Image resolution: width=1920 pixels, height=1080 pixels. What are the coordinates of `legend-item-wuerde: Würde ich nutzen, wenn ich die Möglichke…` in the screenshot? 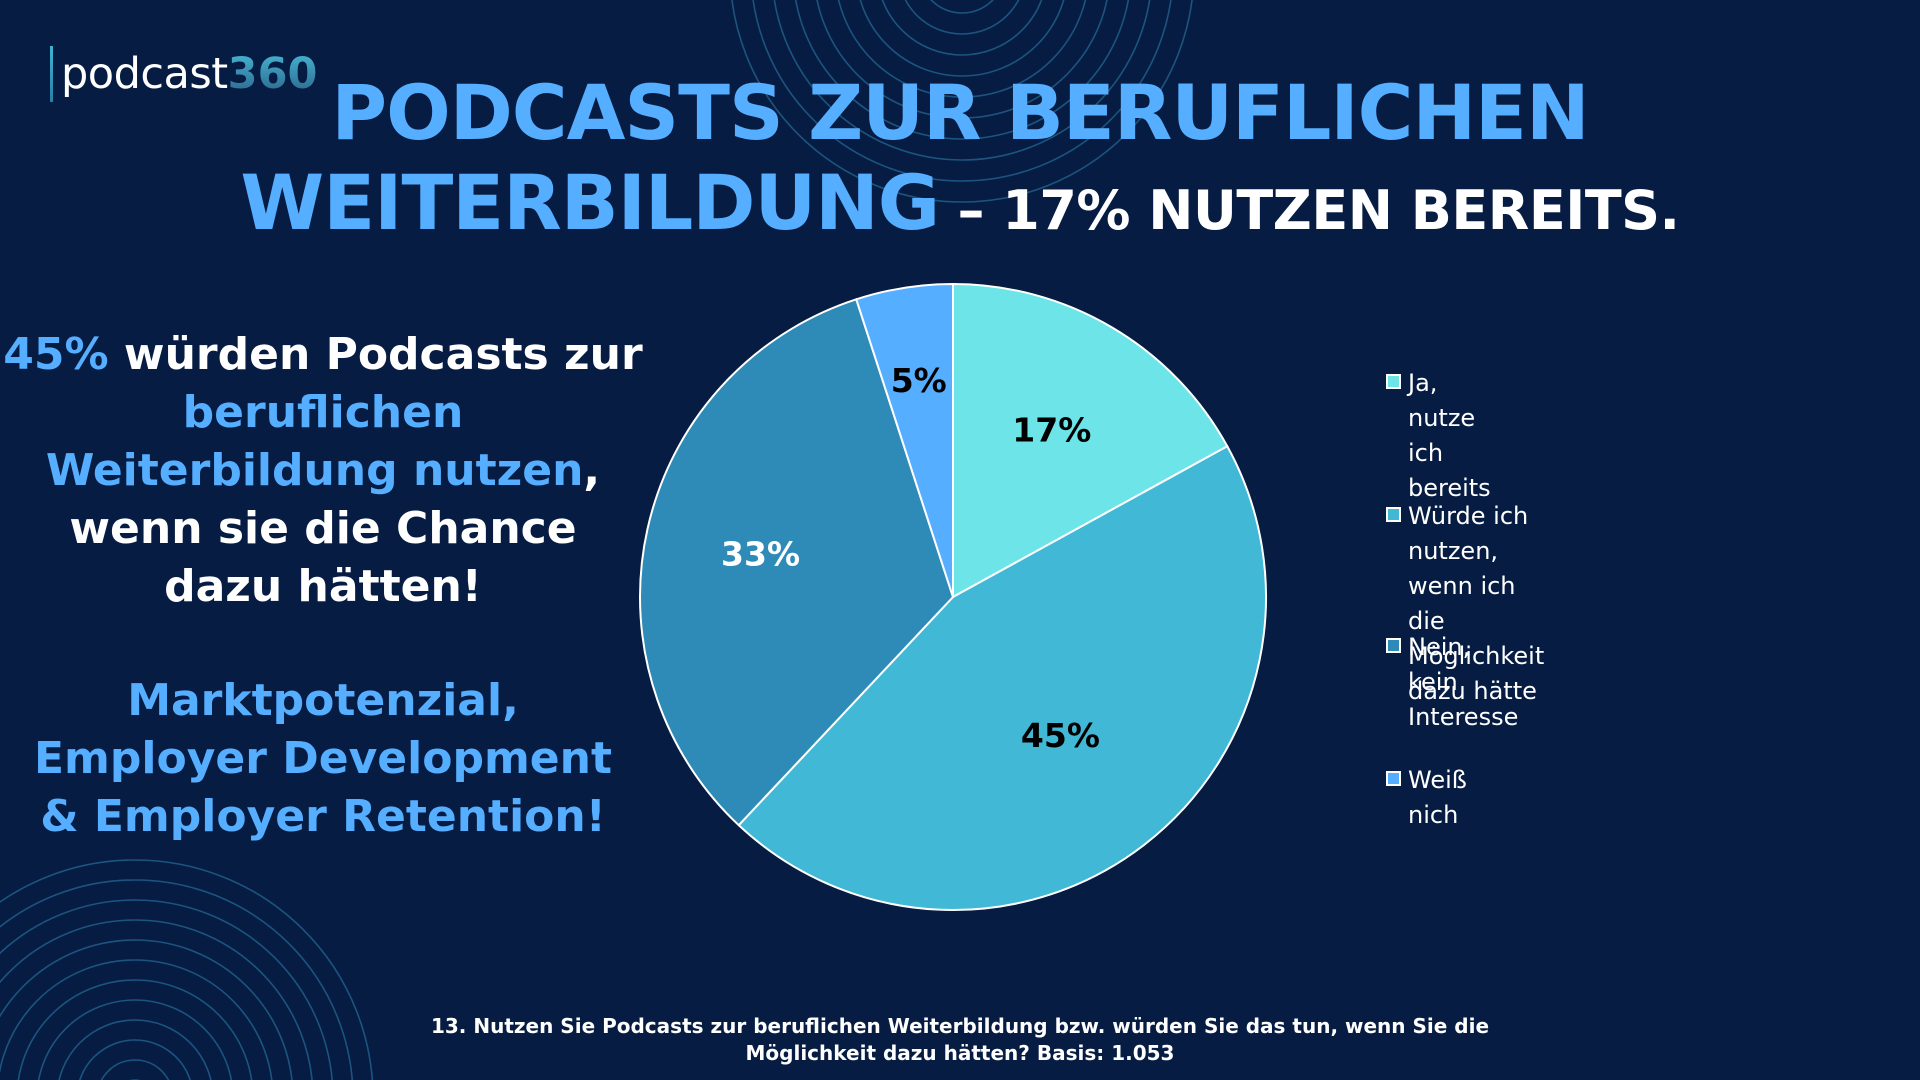 It's located at (1465, 604).